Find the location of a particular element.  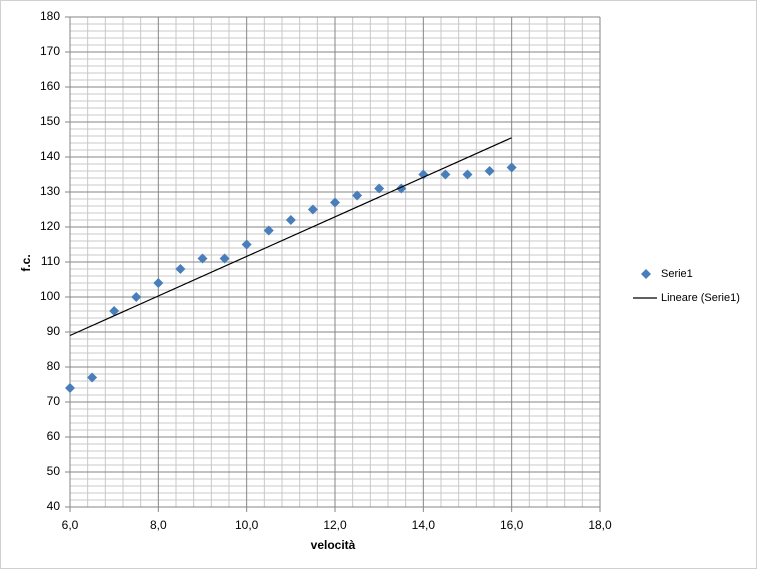

y-tick-label: 180 is located at coordinates (50, 16).